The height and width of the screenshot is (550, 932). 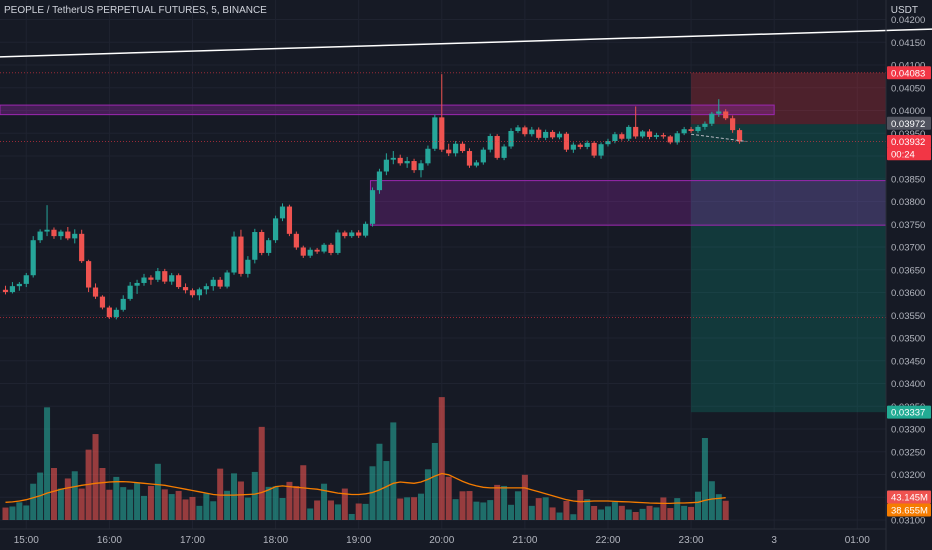 I want to click on x-tick-label: 3, so click(x=774, y=540).